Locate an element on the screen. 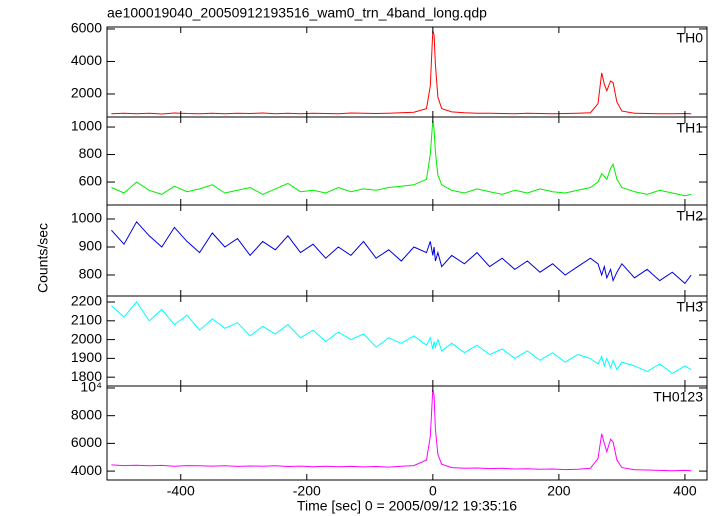 The height and width of the screenshot is (516, 717). y-tick-label: 2100 is located at coordinates (86, 320).